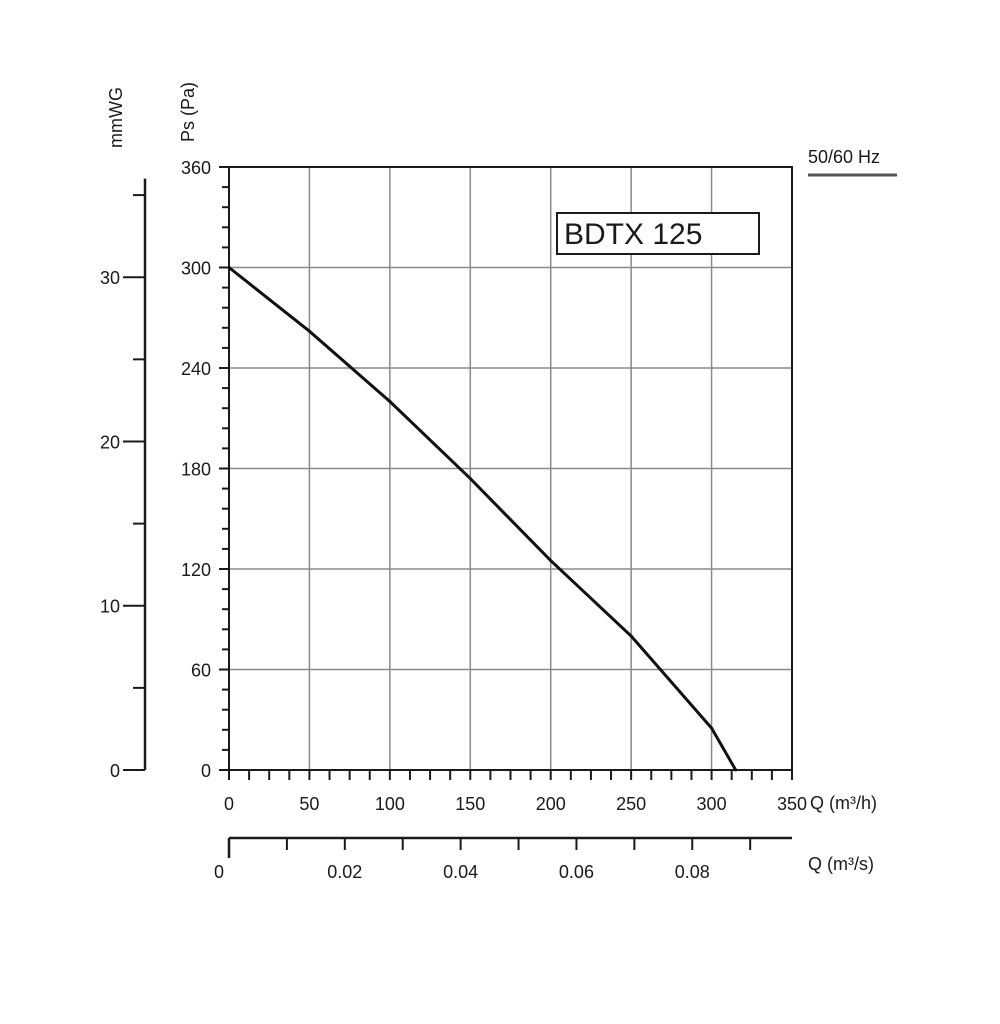 Image resolution: width=1000 pixels, height=1024 pixels. What do you see at coordinates (633, 234) in the screenshot?
I see `model-label: BDTX 125` at bounding box center [633, 234].